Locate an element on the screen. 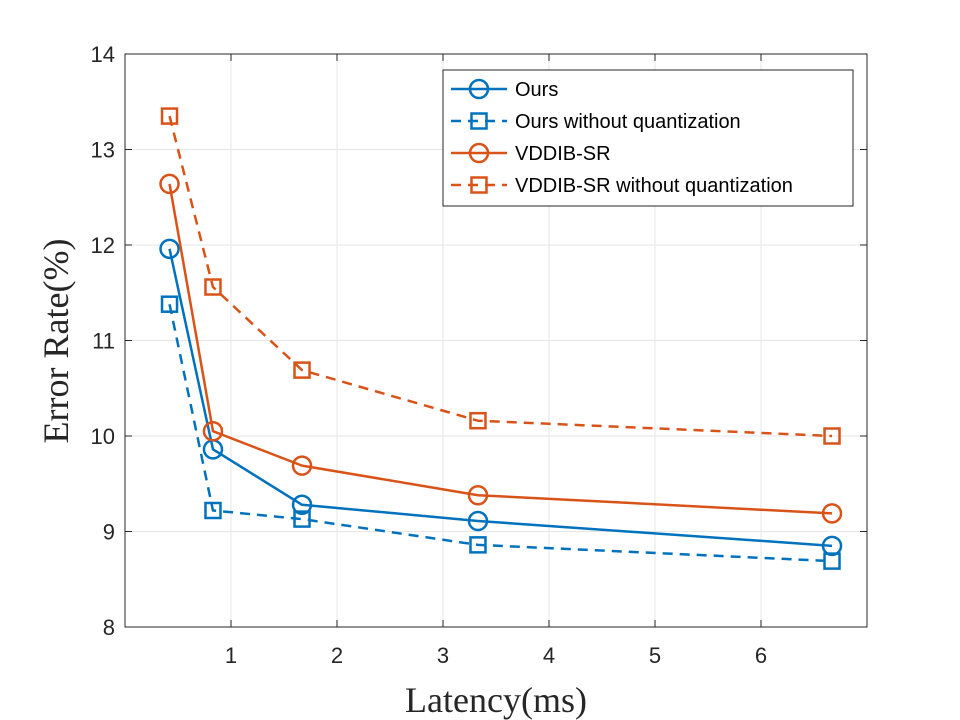 The image size is (960, 720). y-tick-label: 12 is located at coordinates (103, 245).